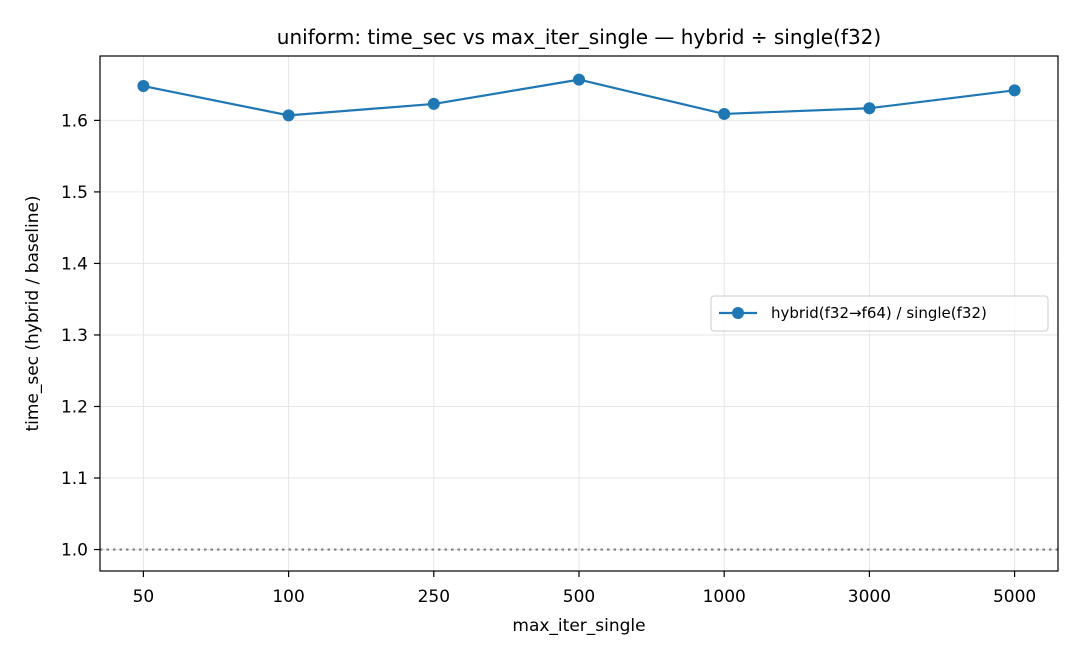 This screenshot has height=664, width=1080. I want to click on legend-label: hybrid(f32→f64) / single(f32), so click(879, 313).